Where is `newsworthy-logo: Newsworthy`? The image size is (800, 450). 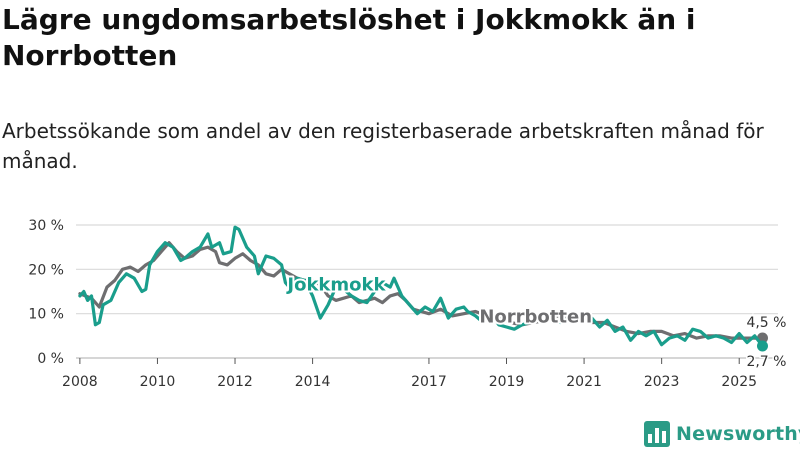
newsworthy-logo: Newsworthy is located at coordinates (722, 434).